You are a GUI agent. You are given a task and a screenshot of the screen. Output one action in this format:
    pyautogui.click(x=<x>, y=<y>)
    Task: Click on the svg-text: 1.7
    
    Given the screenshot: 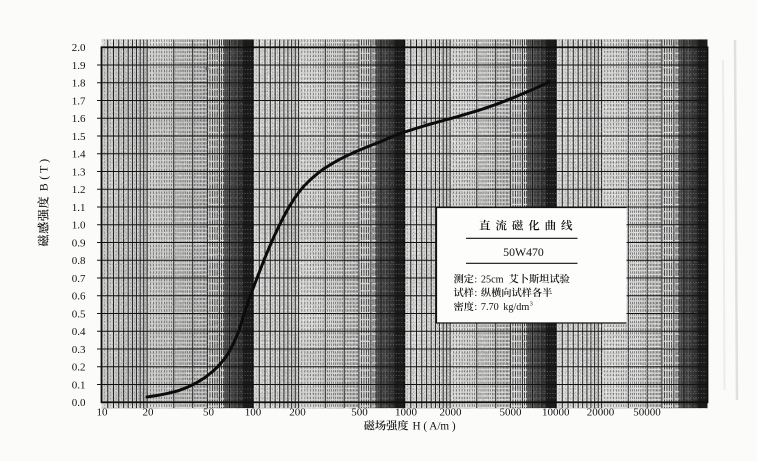 What is the action you would take?
    pyautogui.click(x=79, y=101)
    